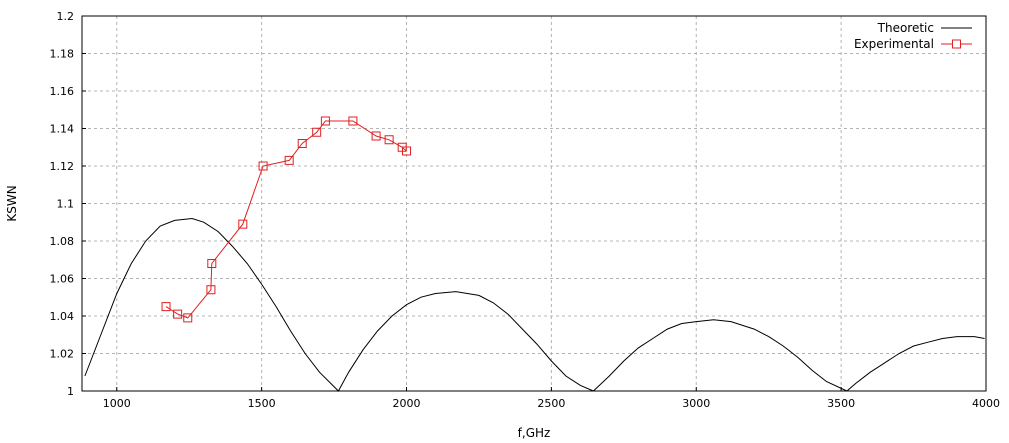  I want to click on y-tick-label: 1.1, so click(66, 204).